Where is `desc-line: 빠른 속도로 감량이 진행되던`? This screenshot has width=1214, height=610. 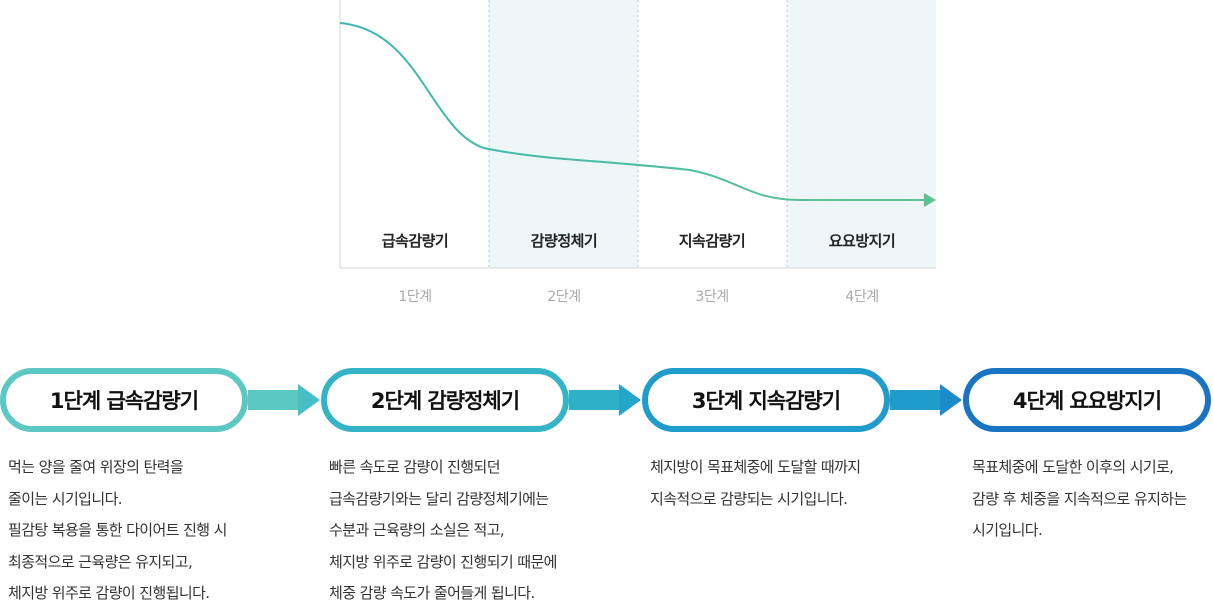
desc-line: 빠른 속도로 감량이 진행되던 is located at coordinates (415, 467).